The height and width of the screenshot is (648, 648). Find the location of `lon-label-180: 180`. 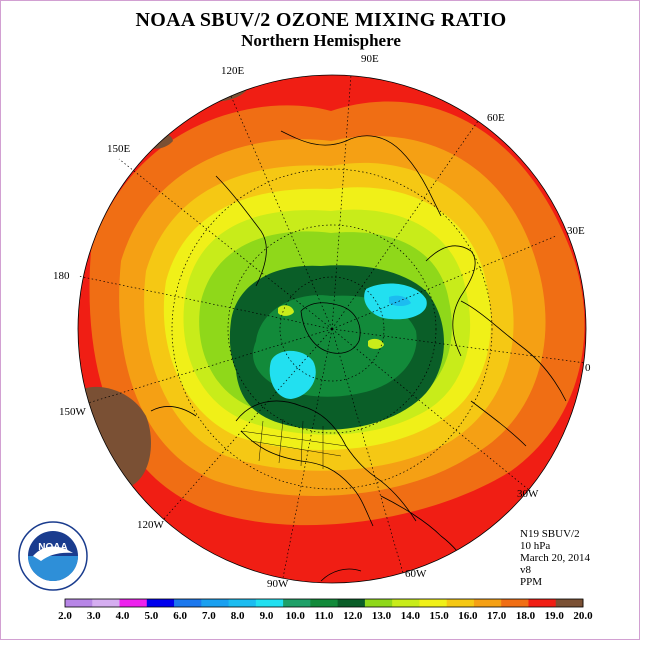

lon-label-180: 180 is located at coordinates (61, 276).